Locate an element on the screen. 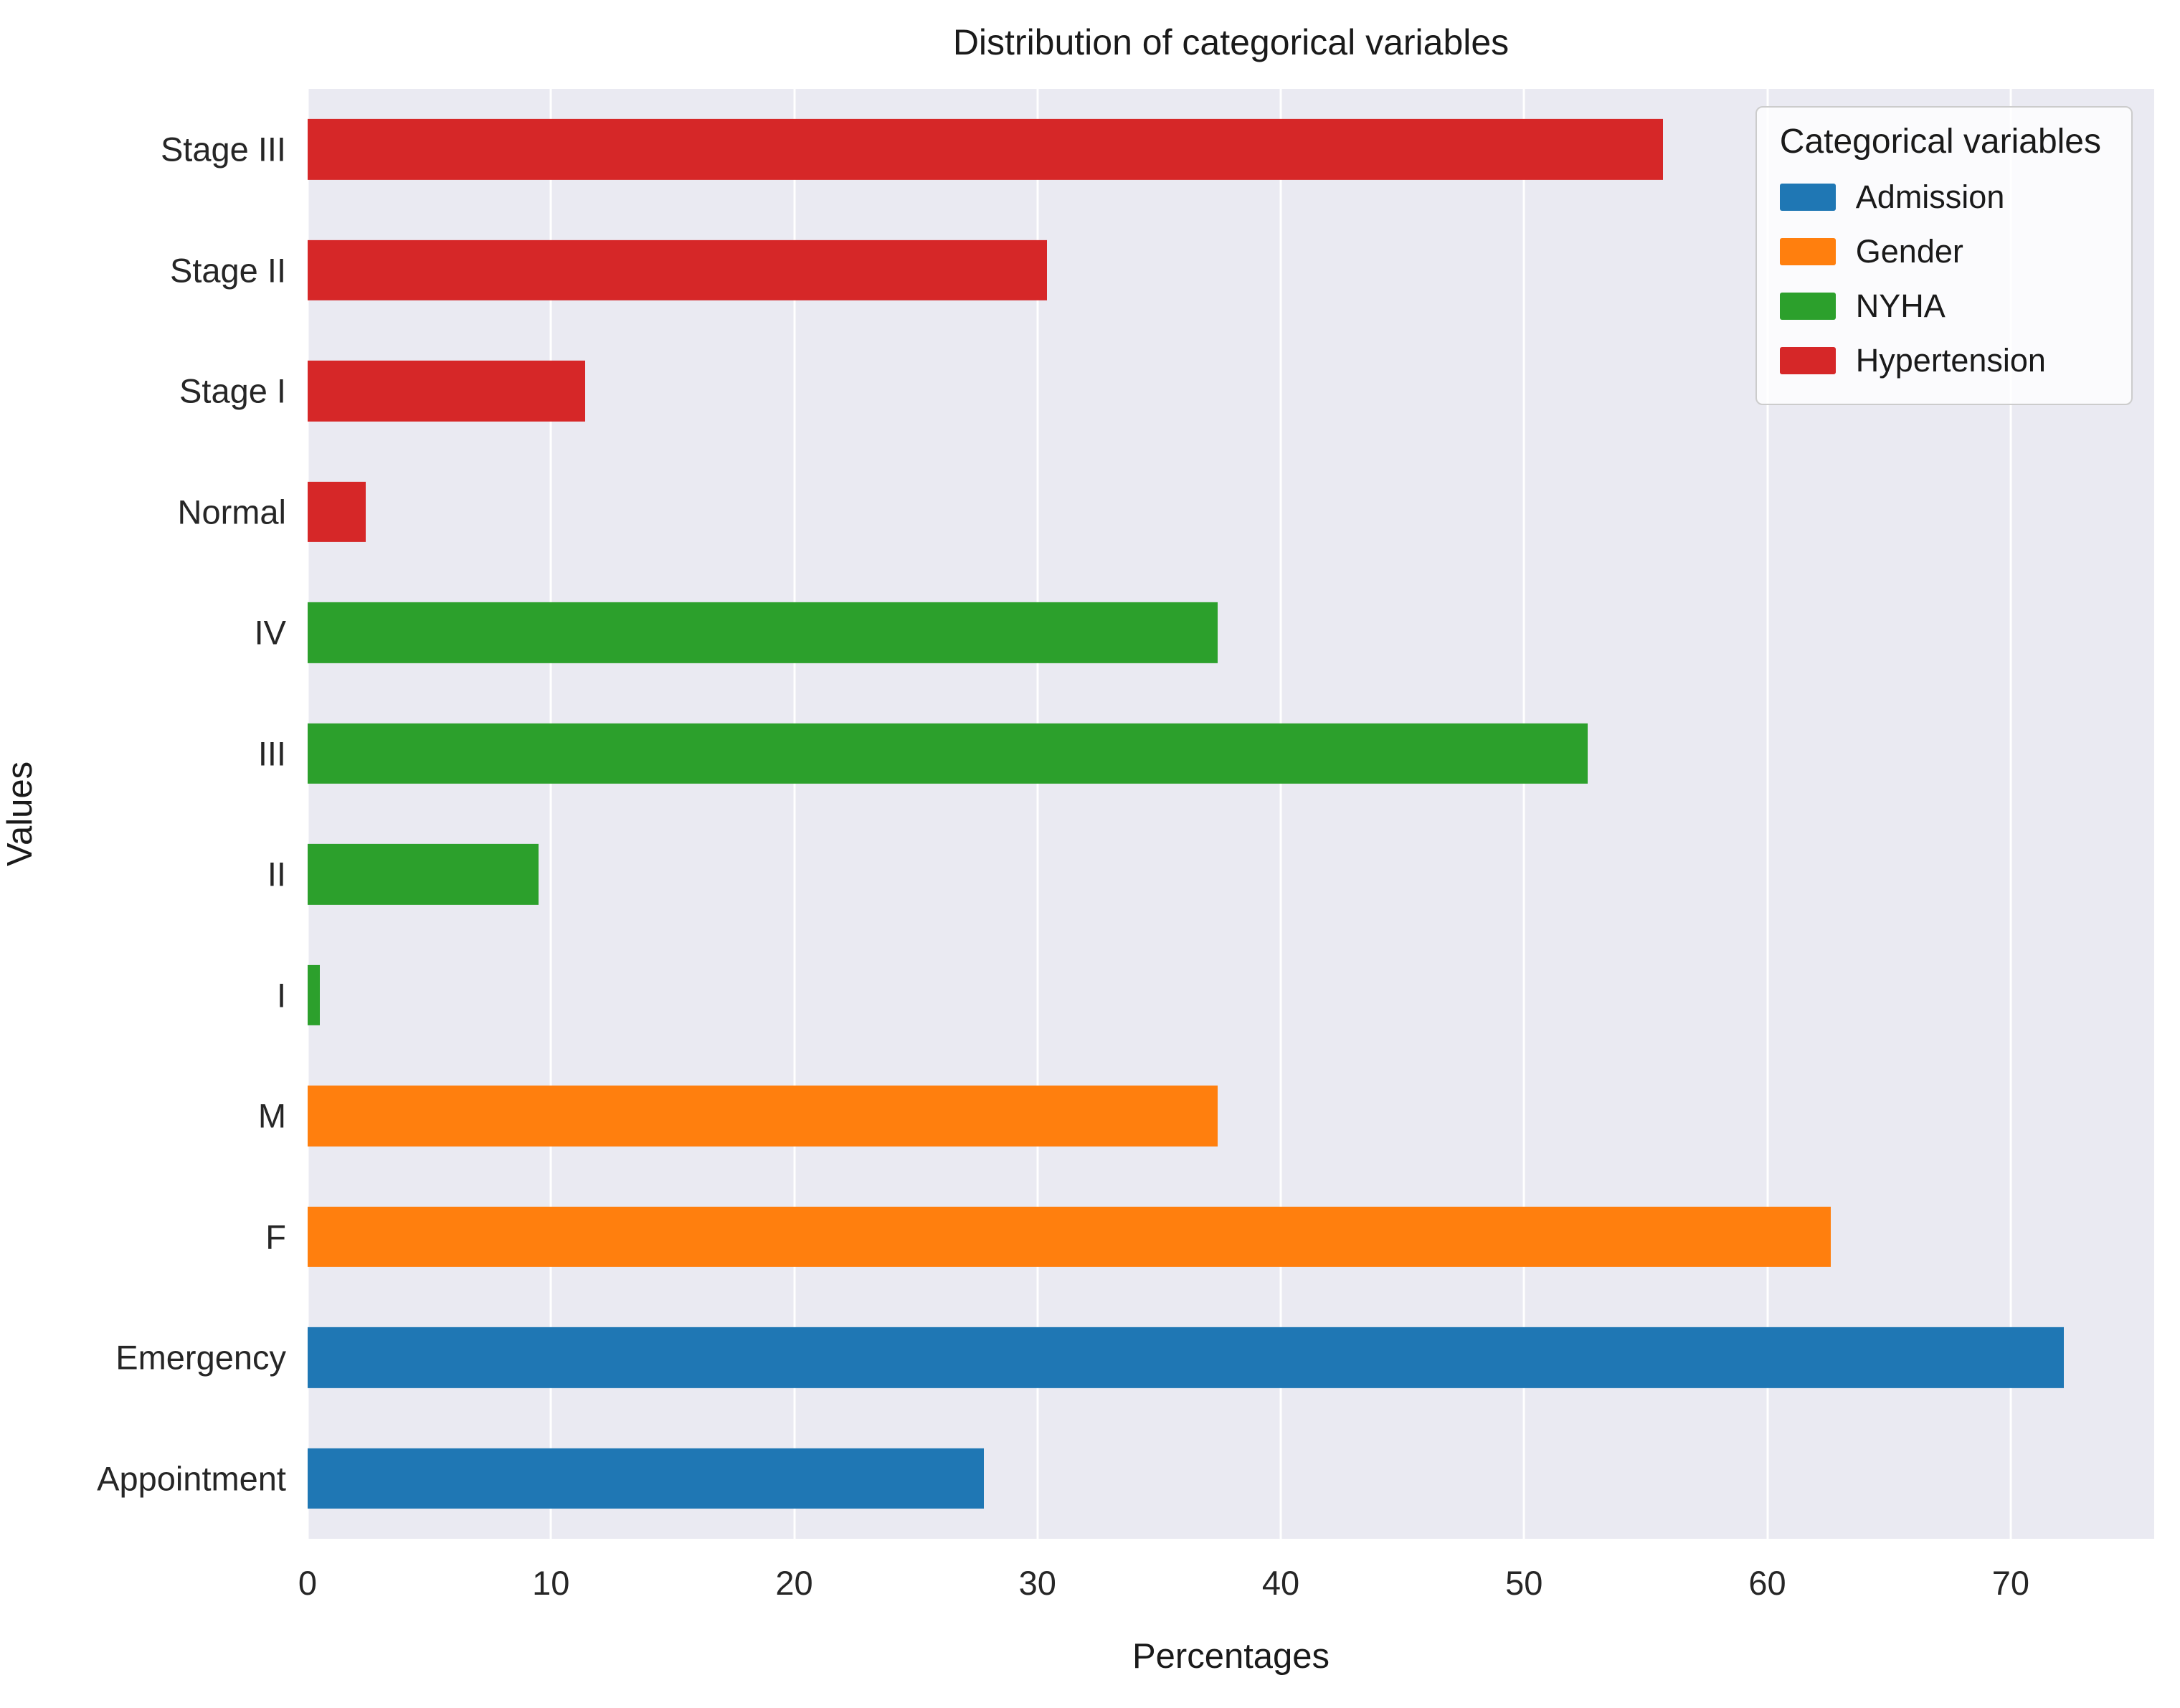 Image resolution: width=2180 pixels, height=1708 pixels. legend-label: Hypertension is located at coordinates (1950, 360).